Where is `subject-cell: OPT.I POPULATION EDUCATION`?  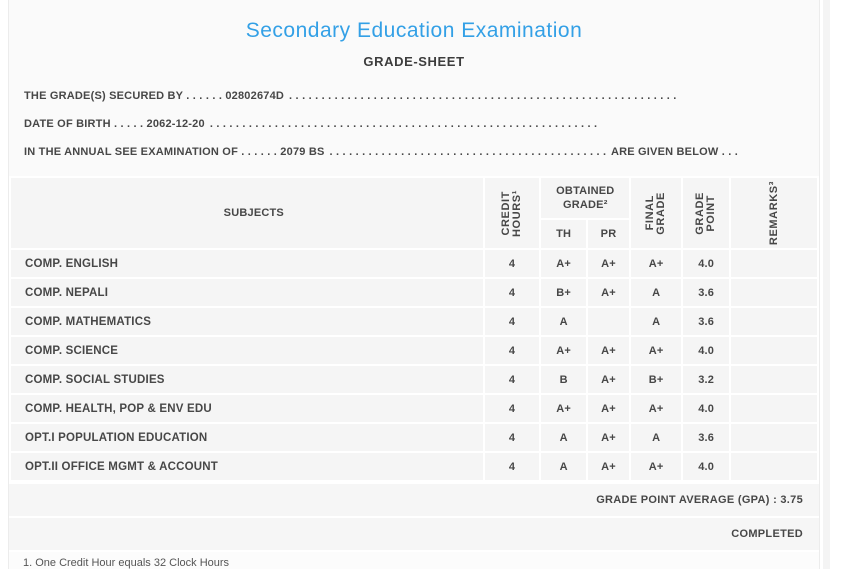 subject-cell: OPT.I POPULATION EDUCATION is located at coordinates (247, 437).